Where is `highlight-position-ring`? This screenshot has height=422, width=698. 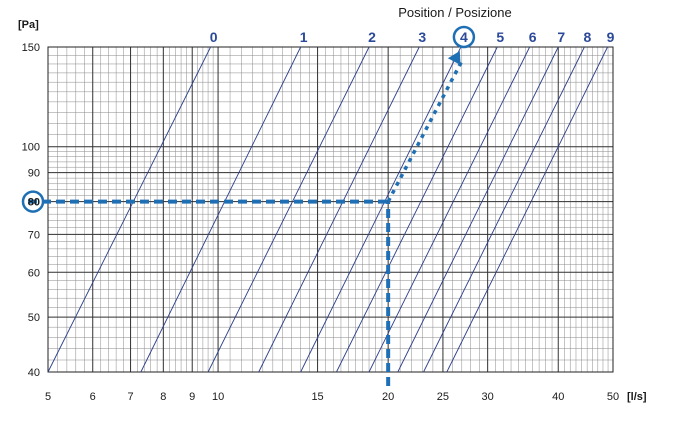
highlight-position-ring is located at coordinates (464, 37).